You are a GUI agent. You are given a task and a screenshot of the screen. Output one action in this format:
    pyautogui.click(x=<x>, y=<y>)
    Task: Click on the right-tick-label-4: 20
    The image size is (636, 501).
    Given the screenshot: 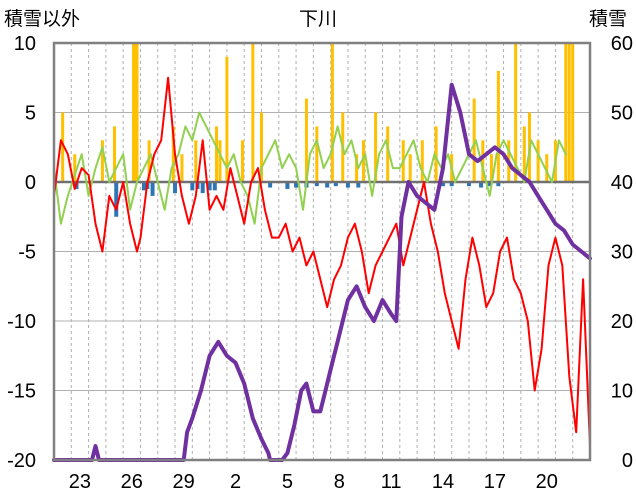 What is the action you would take?
    pyautogui.click(x=622, y=322)
    